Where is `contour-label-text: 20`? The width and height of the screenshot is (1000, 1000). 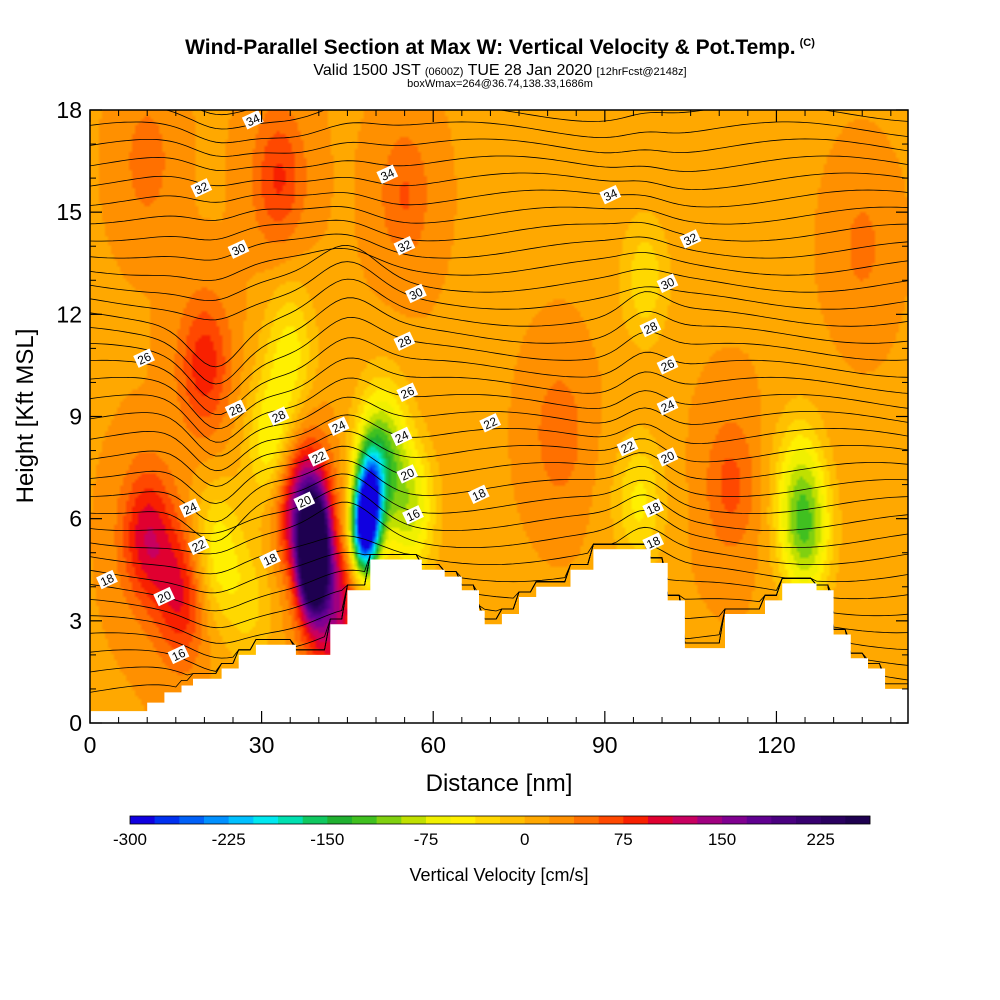 contour-label-text: 20 is located at coordinates (304, 501).